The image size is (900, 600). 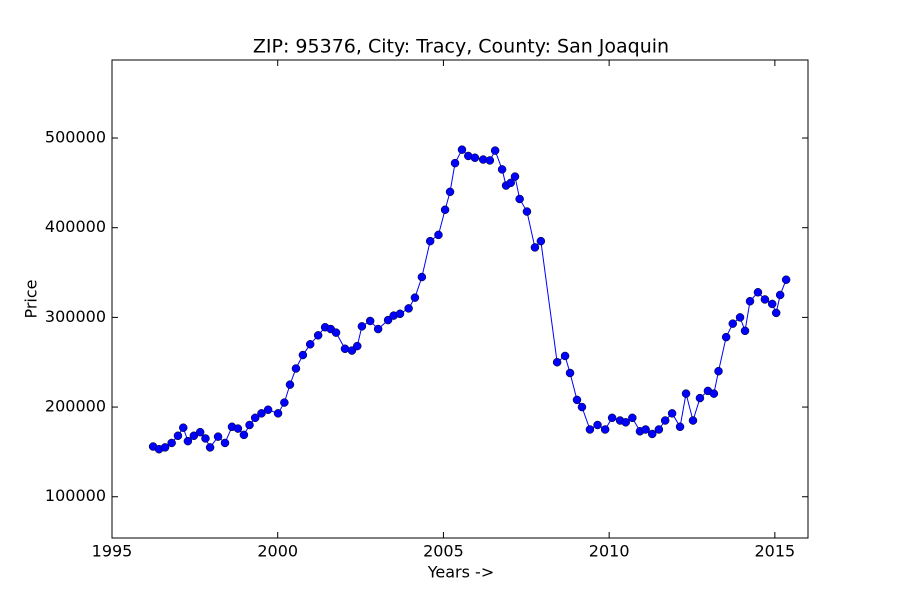 What do you see at coordinates (277, 551) in the screenshot?
I see `x-tick-label: 2000` at bounding box center [277, 551].